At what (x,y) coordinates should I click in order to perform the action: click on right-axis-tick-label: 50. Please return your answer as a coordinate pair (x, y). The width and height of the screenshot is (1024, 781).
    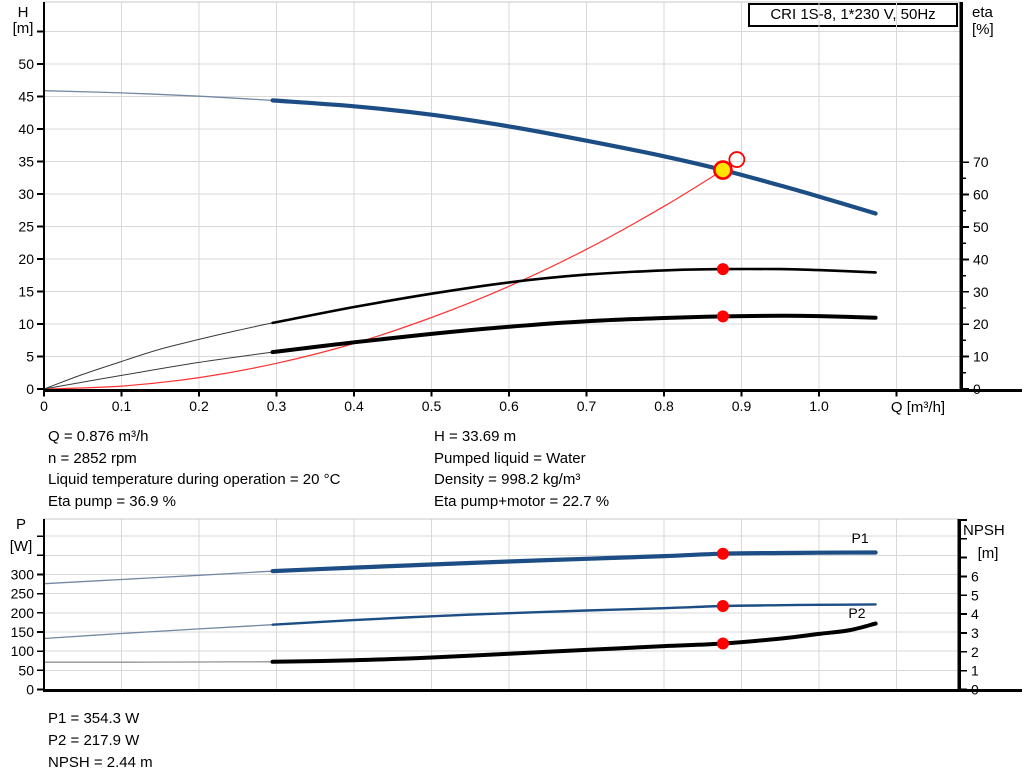
    Looking at the image, I should click on (981, 227).